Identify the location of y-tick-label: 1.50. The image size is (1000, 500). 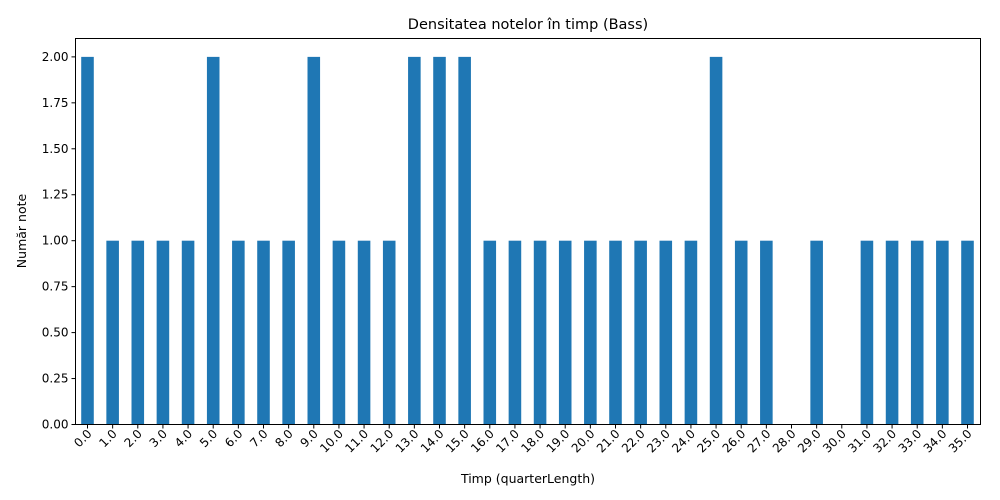
(55, 149).